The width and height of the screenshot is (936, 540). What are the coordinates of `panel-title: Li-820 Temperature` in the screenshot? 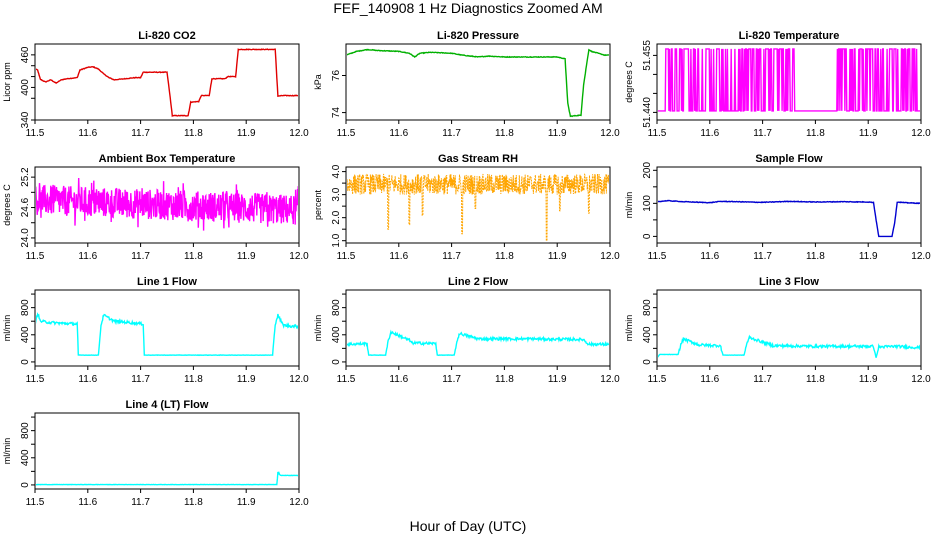 It's located at (789, 36).